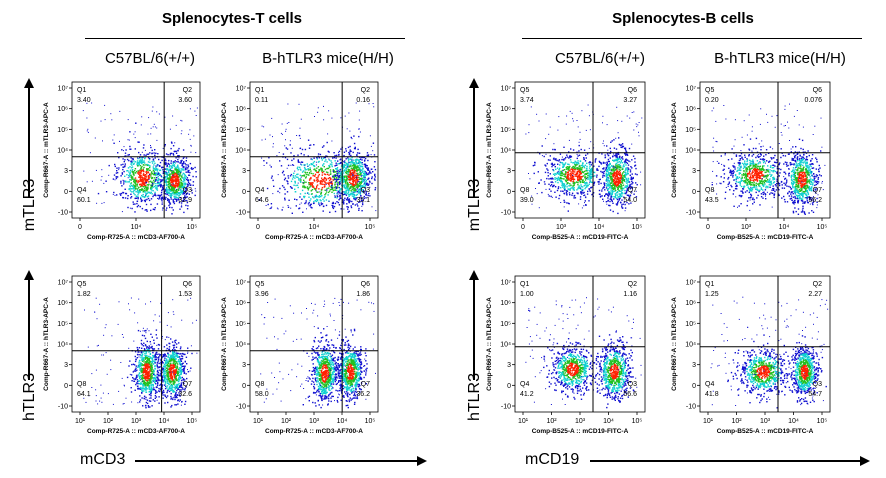 Image resolution: width=886 pixels, height=478 pixels. I want to click on quadrant-name-ur: Q6, so click(365, 284).